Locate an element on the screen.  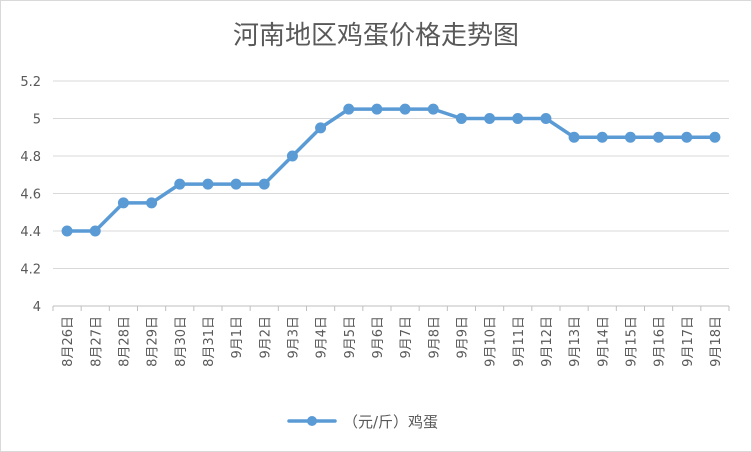
y-tick-label: 4 is located at coordinates (37, 307).